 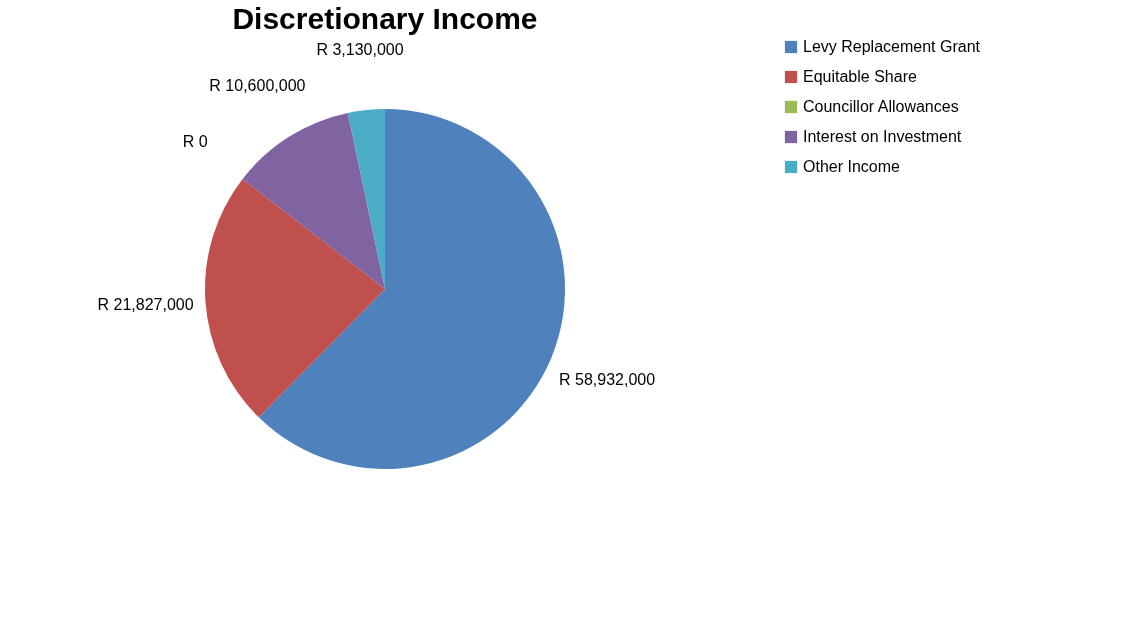 I want to click on legend-label: Councillor Allowances, so click(x=881, y=106).